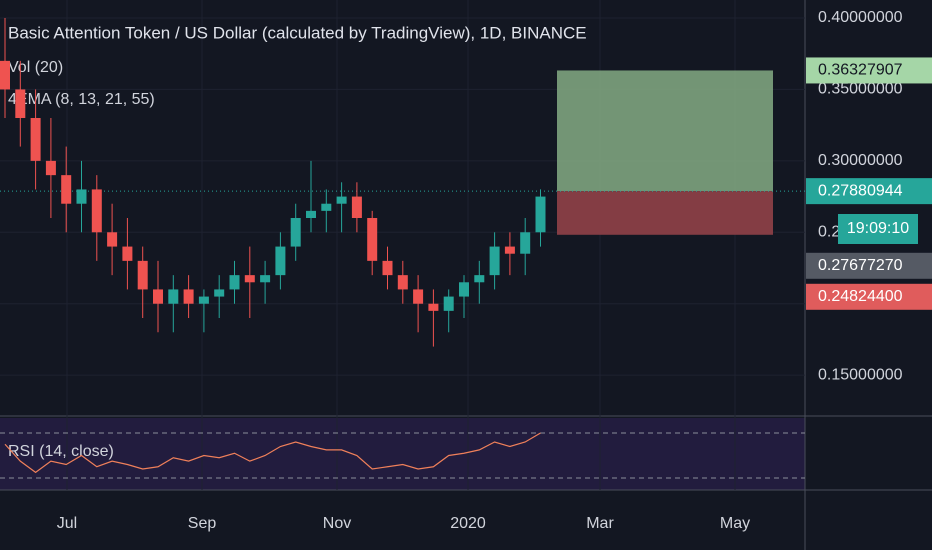 This screenshot has width=932, height=550. Describe the element at coordinates (35, 67) in the screenshot. I see `indicator-label: Vol (20)` at that location.